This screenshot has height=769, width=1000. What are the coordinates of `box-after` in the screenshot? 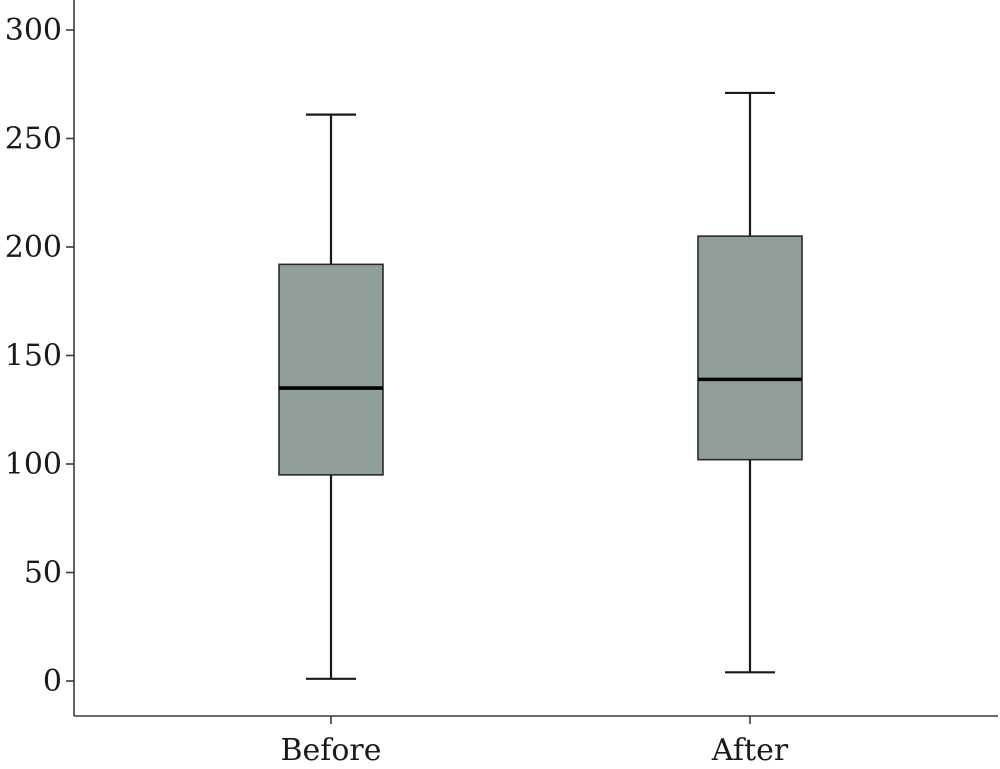 It's located at (750, 382).